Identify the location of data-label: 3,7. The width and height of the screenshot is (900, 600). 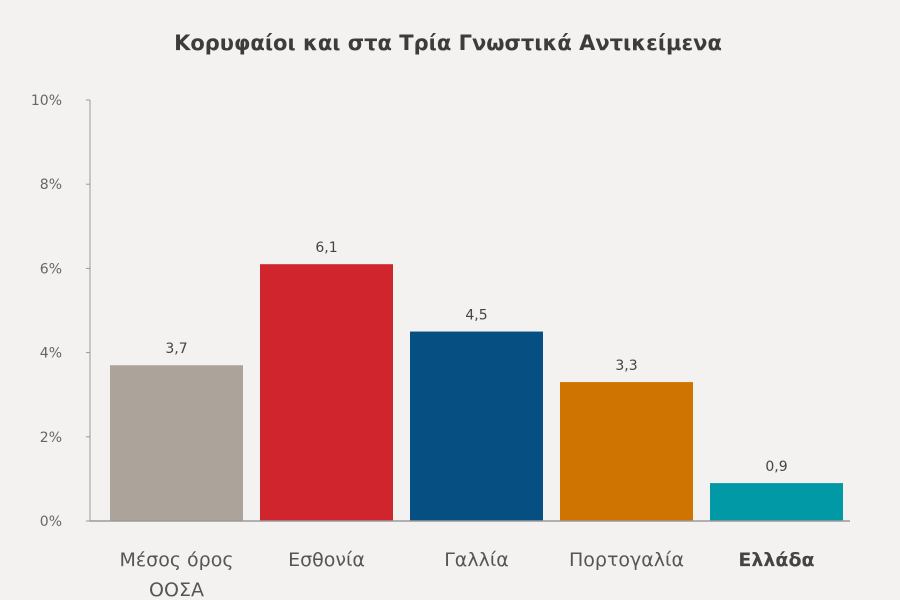
(176, 349).